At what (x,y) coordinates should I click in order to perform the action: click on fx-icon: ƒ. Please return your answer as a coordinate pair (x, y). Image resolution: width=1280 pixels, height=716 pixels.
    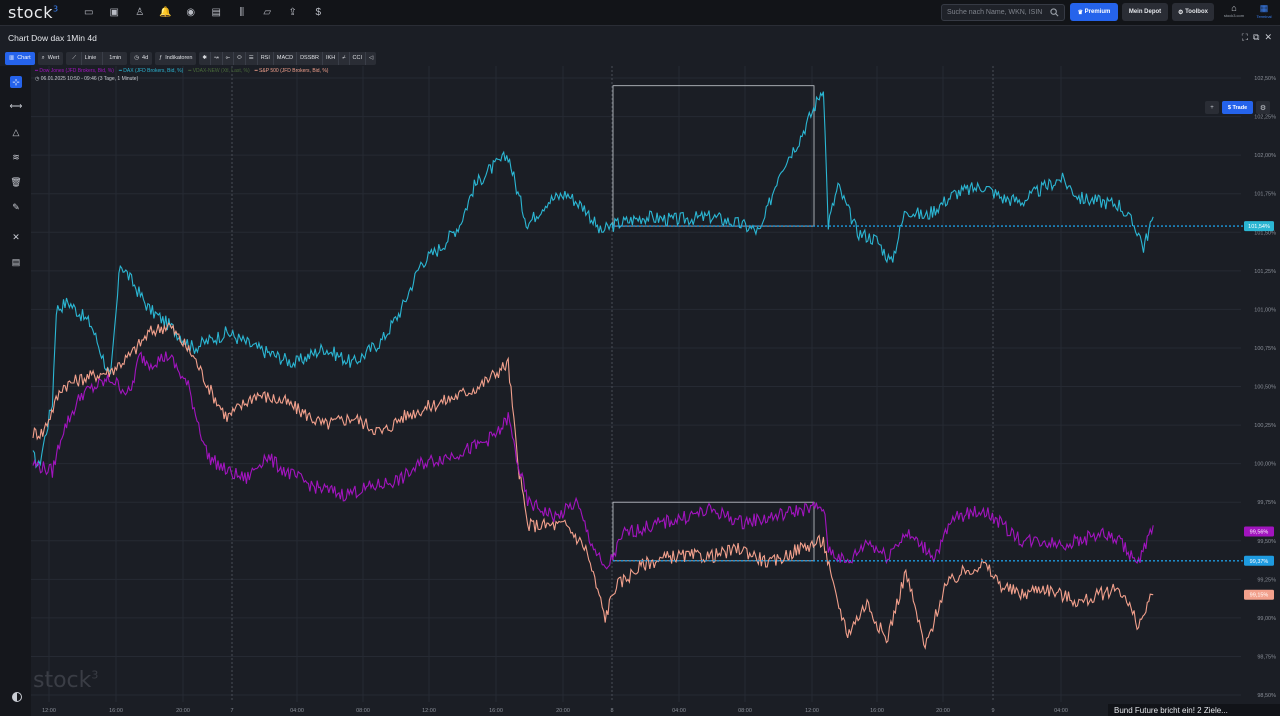
    Looking at the image, I should click on (161, 58).